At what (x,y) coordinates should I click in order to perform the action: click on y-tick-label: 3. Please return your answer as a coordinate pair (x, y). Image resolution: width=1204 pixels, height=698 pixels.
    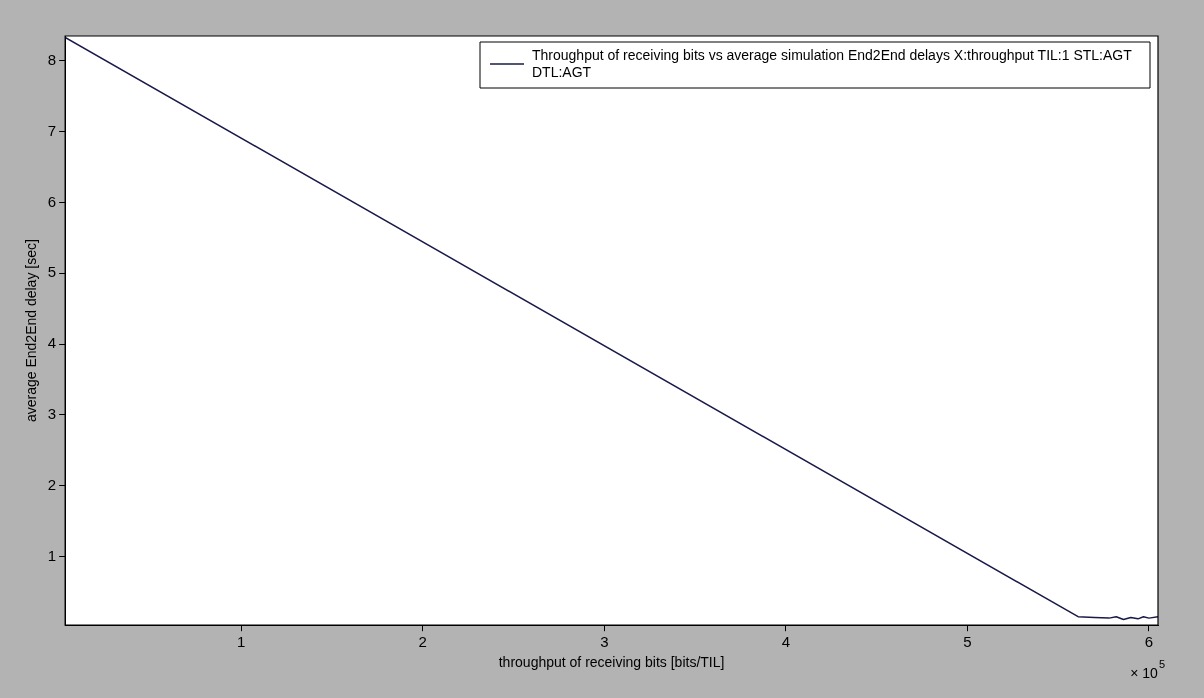
    Looking at the image, I should click on (52, 414).